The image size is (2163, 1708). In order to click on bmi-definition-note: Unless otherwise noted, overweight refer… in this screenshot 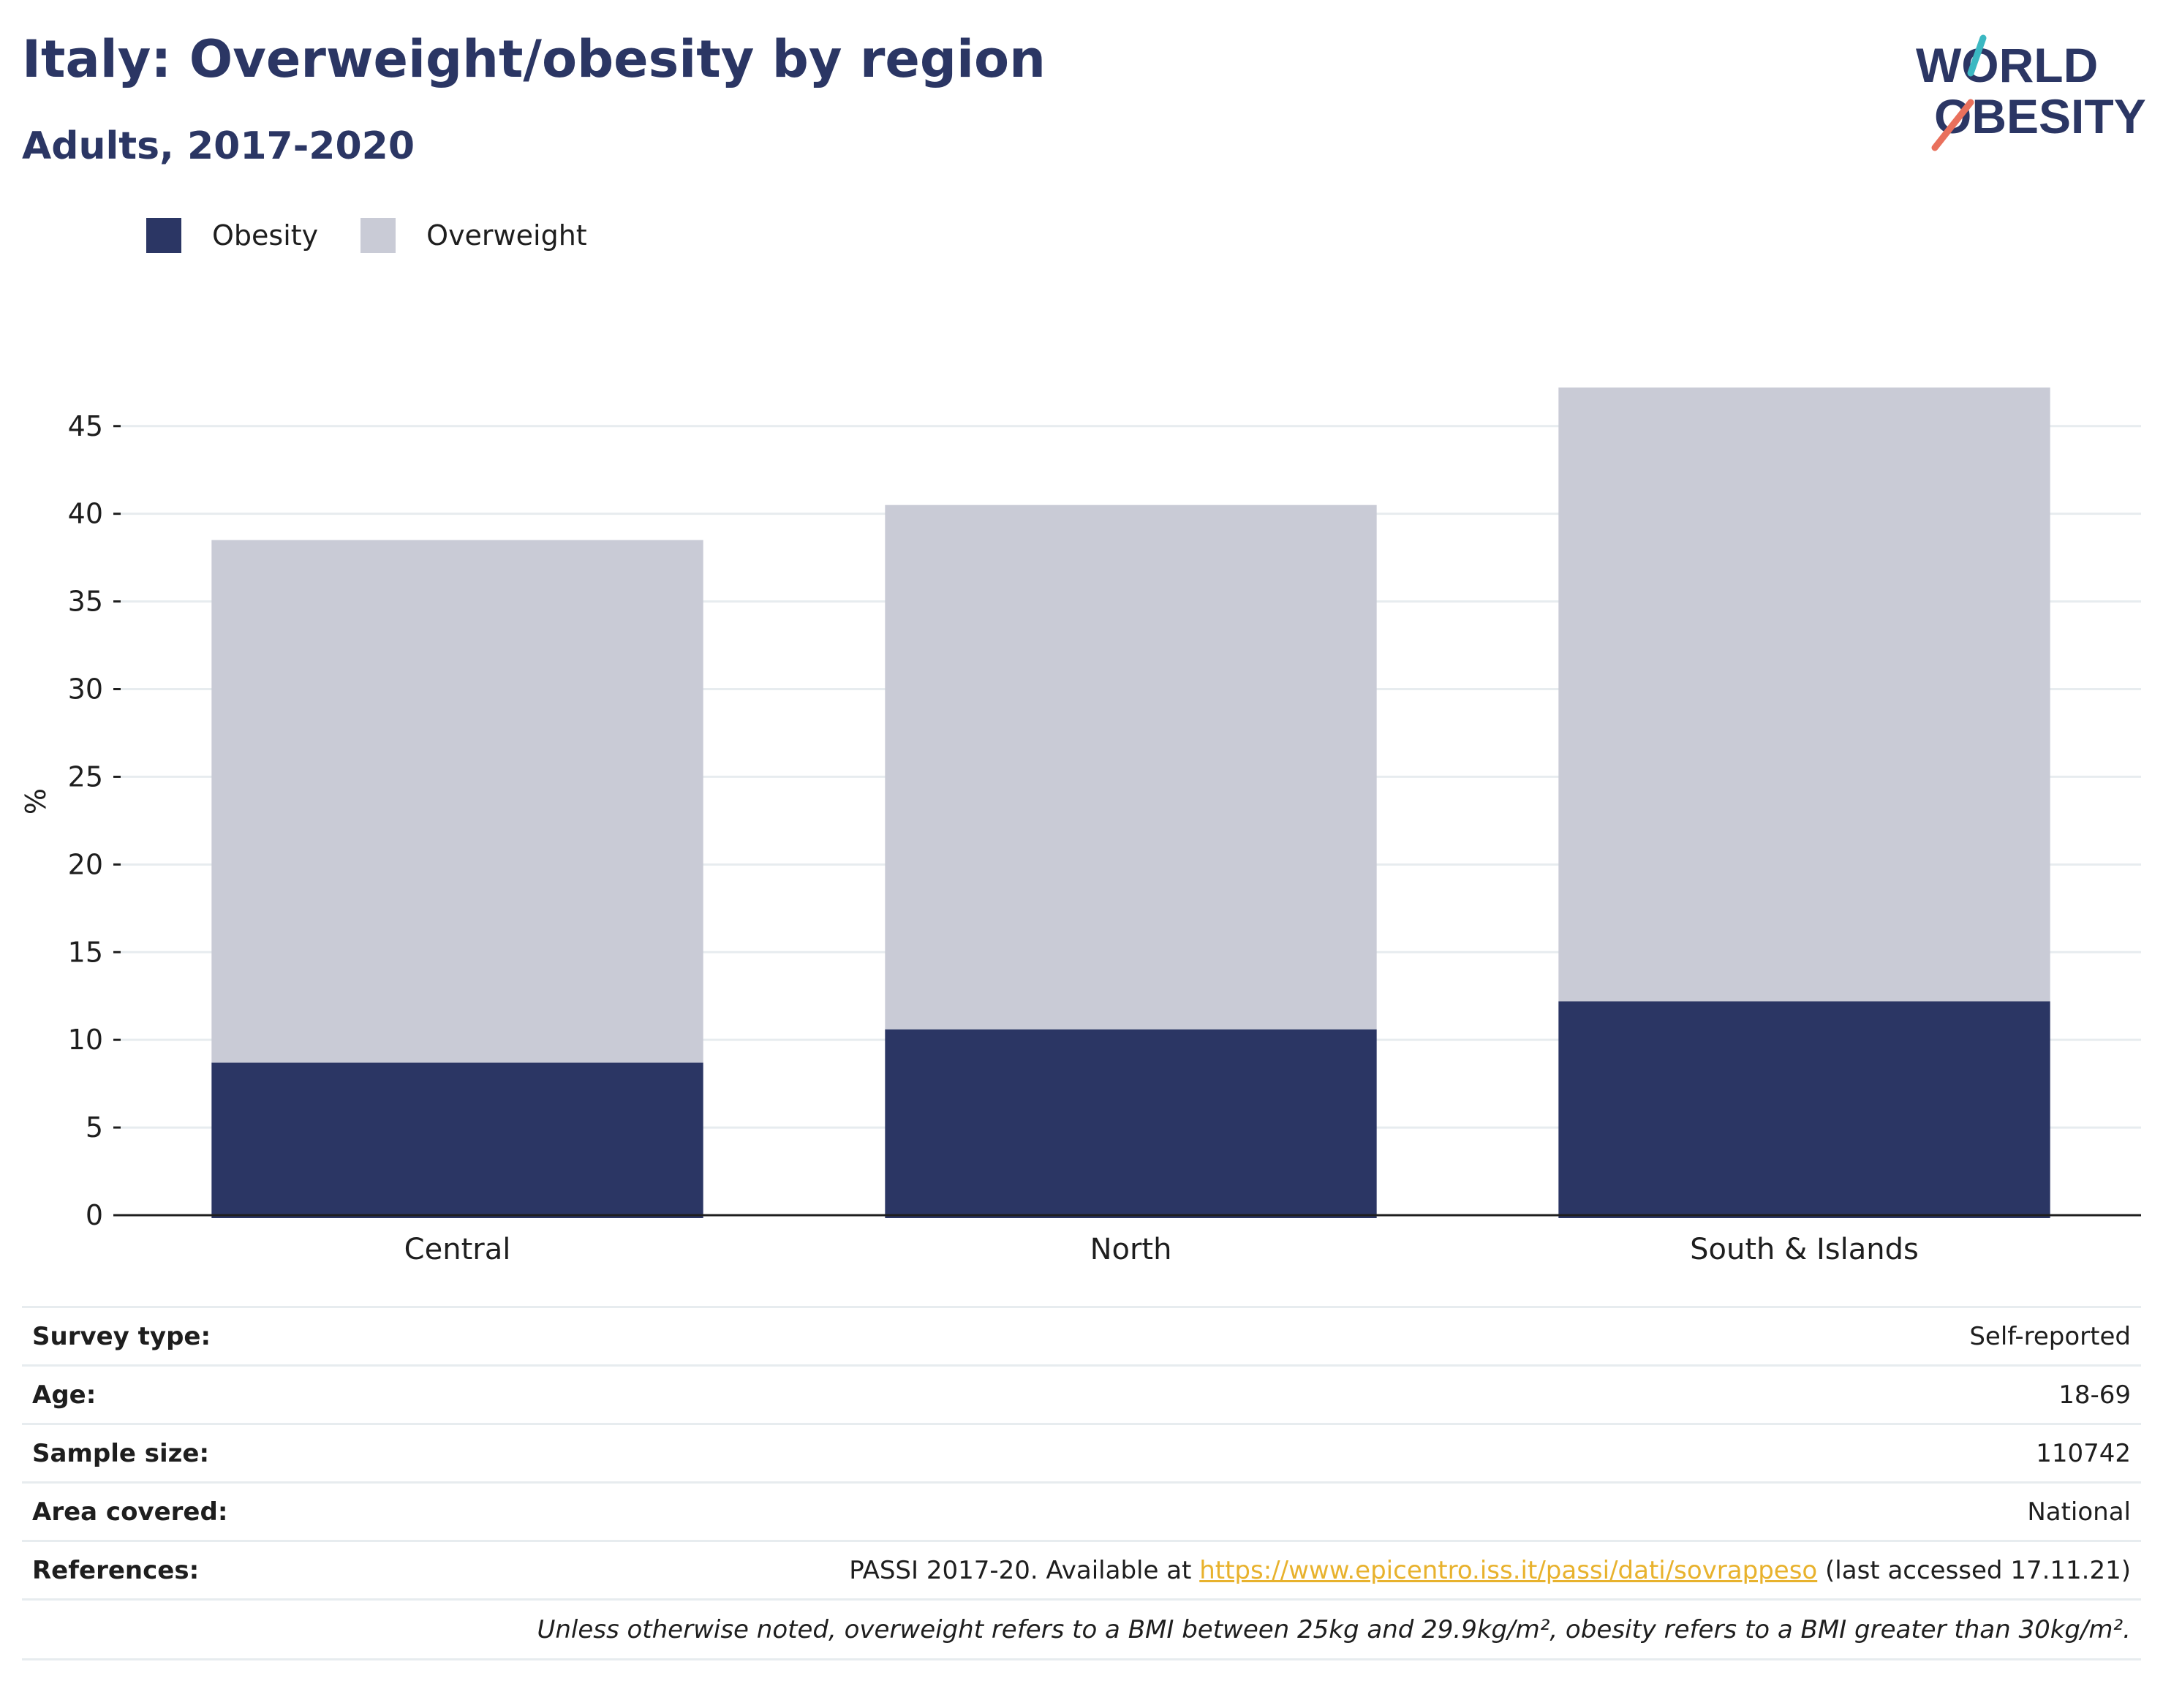, I will do `click(1081, 1630)`.